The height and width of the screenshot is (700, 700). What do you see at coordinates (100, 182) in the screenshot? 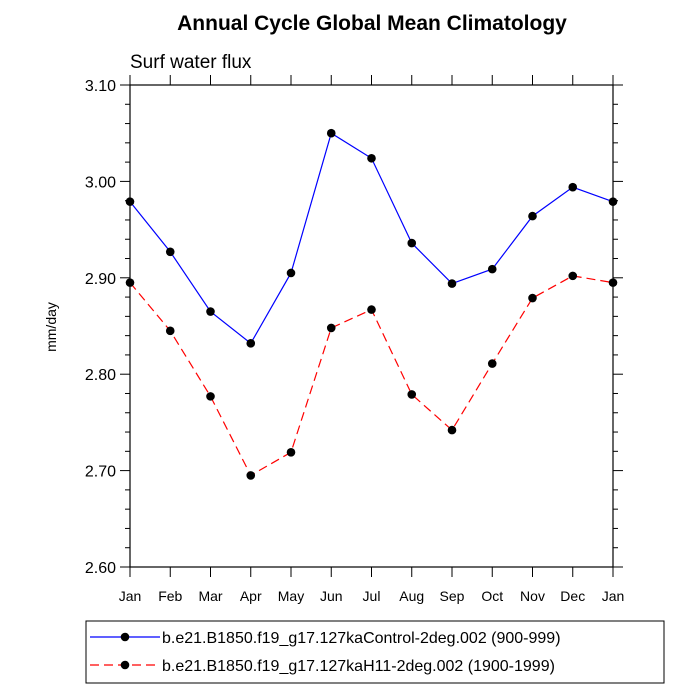
I see `y-tick-label: 3.00` at bounding box center [100, 182].